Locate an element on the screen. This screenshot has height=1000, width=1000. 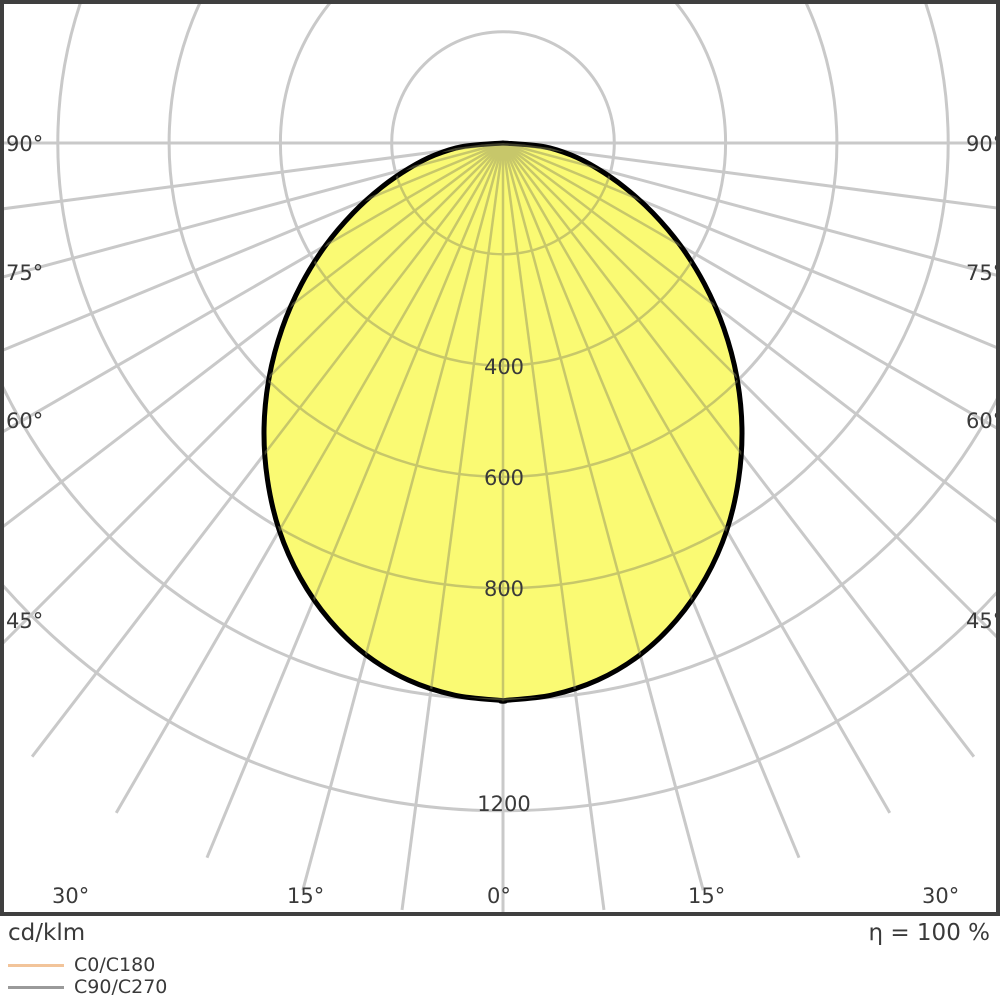
legend-item-c90-c270: C90/C270 is located at coordinates (87, 987).